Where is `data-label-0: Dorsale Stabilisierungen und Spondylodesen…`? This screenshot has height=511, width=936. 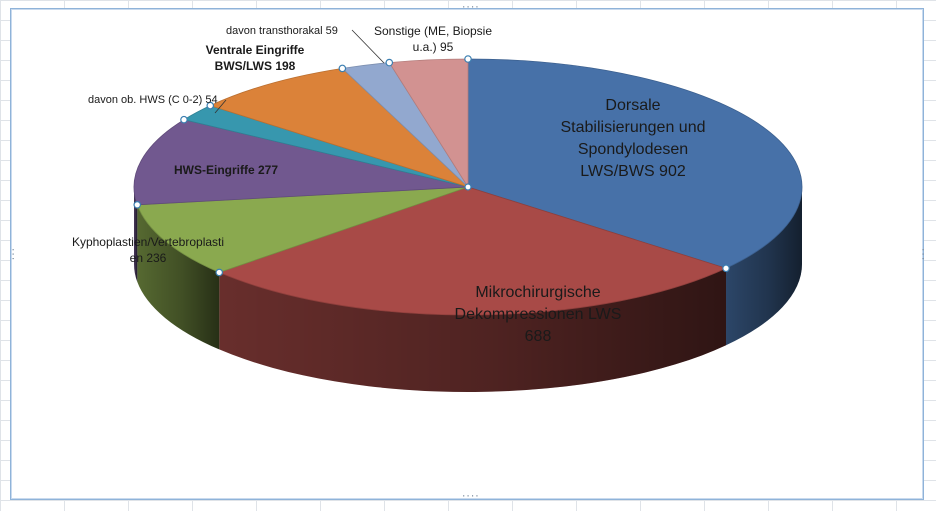 data-label-0: Dorsale Stabilisierungen und Spondylodesen… is located at coordinates (633, 138).